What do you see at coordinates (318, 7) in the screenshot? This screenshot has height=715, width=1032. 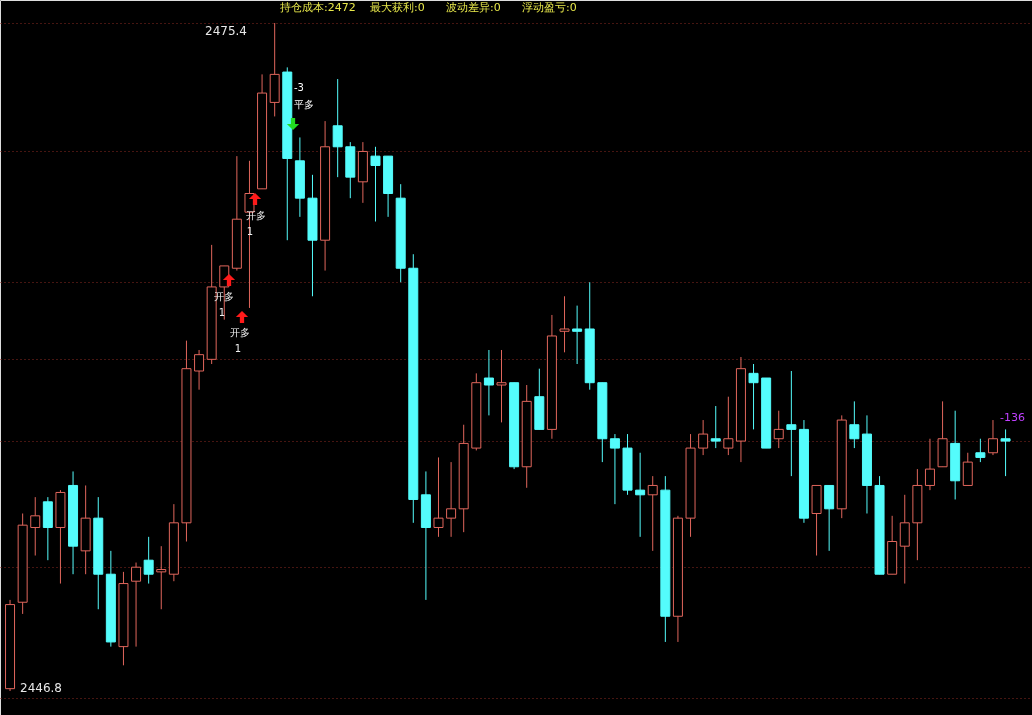 I see `text: 持仓成本:2472` at bounding box center [318, 7].